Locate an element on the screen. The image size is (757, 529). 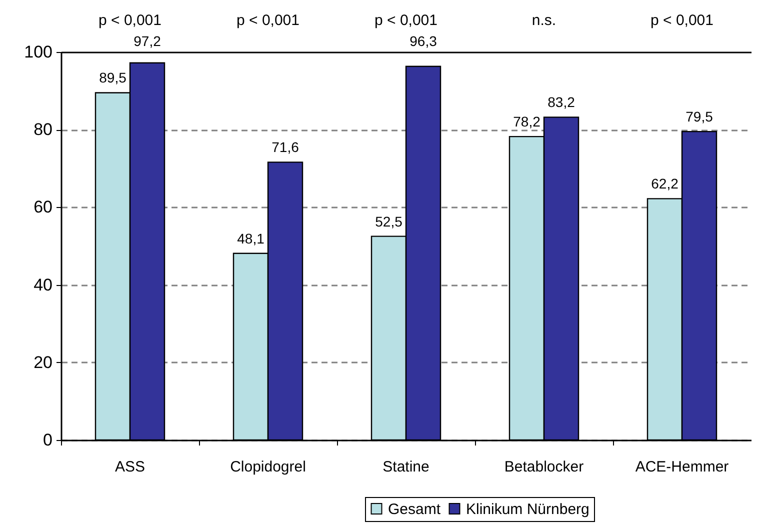
y-tick-label: 40 is located at coordinates (43, 284).